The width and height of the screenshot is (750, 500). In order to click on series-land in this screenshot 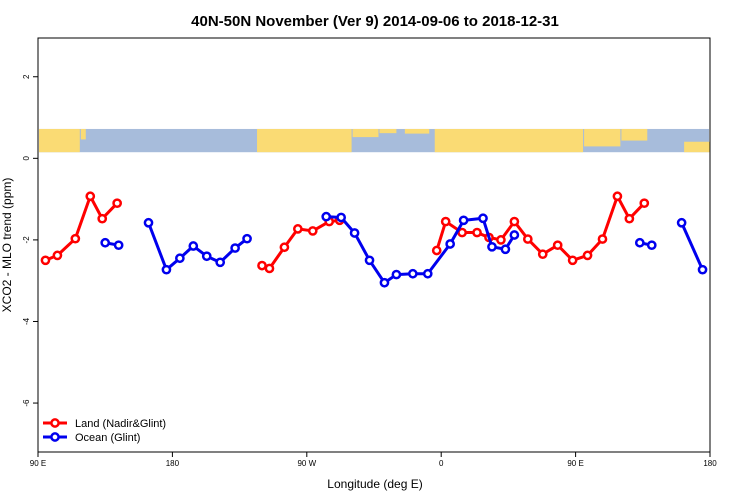, I will do `click(345, 232)`.